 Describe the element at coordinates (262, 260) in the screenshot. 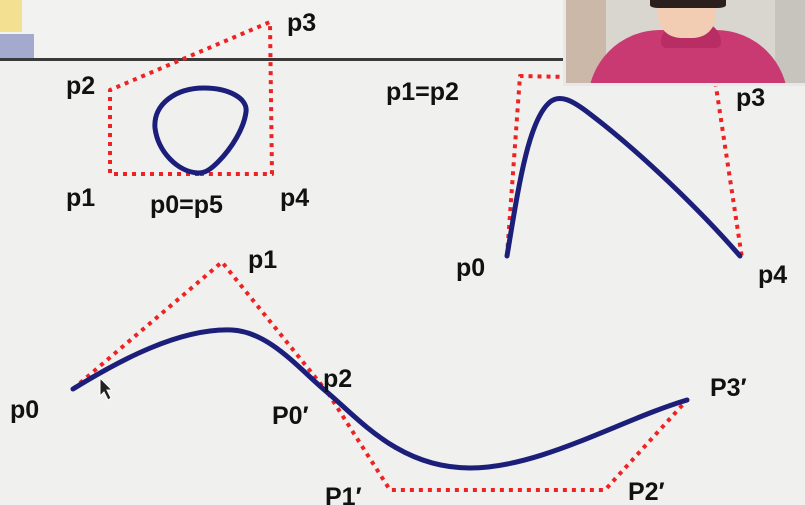

I see `label-p1-lower: p1` at that location.